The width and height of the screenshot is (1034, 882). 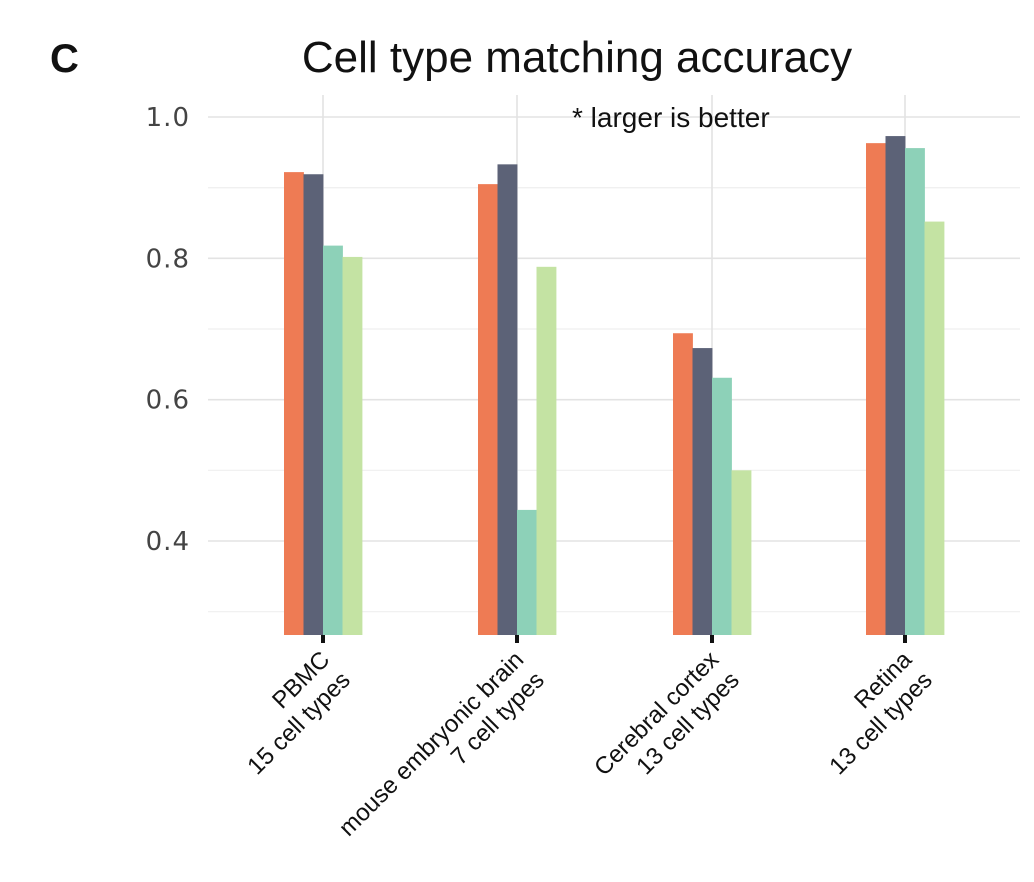 I want to click on y-tick-label: 0.4, so click(x=168, y=542).